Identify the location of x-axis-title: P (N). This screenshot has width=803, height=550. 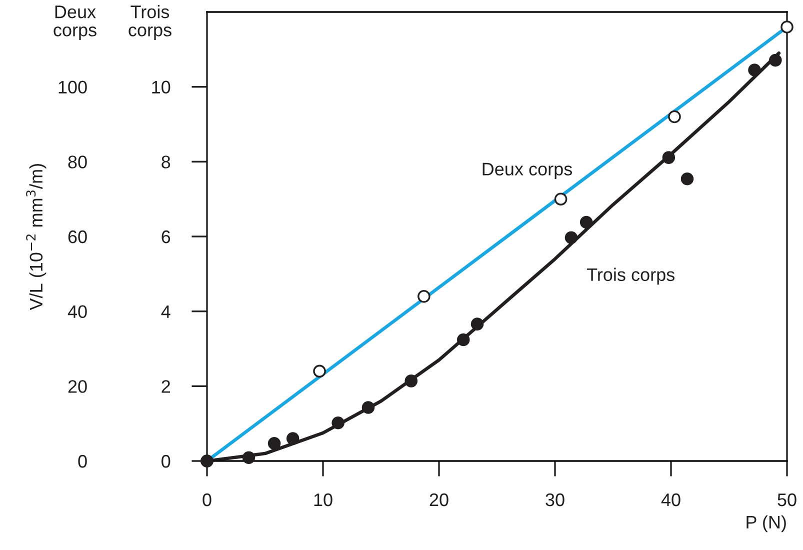
(766, 523).